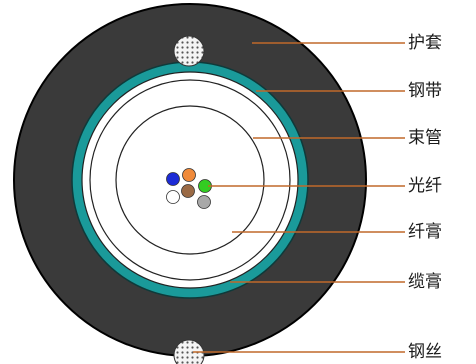 The height and width of the screenshot is (364, 476). What do you see at coordinates (173, 197) in the screenshot?
I see `fiber-white-icon` at bounding box center [173, 197].